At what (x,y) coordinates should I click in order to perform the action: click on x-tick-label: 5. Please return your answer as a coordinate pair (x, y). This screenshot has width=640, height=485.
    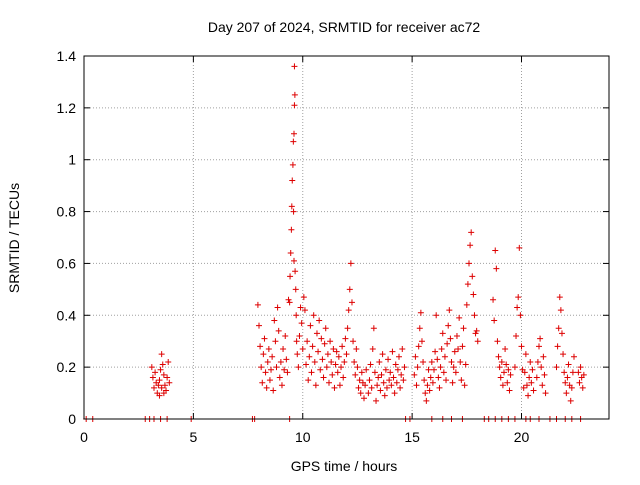
    Looking at the image, I should click on (193, 437).